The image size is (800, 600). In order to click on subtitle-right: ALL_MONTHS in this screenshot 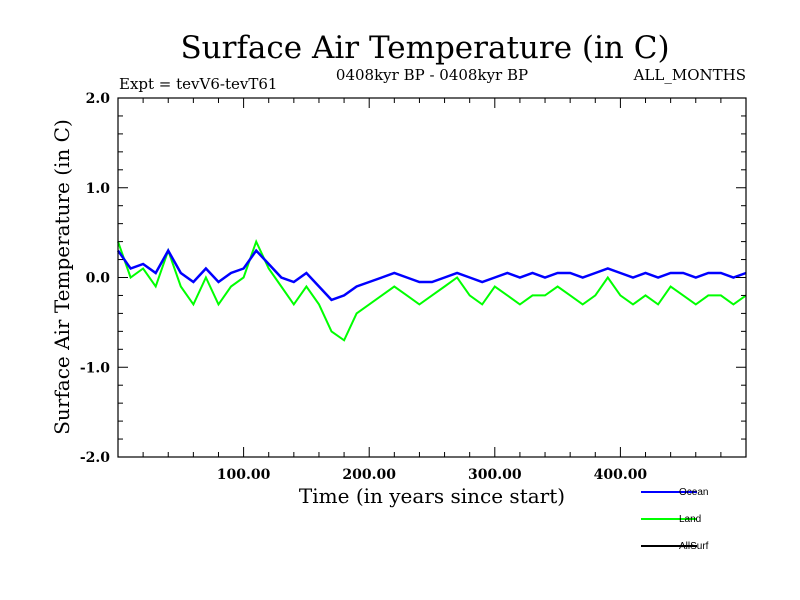, I will do `click(689, 75)`.